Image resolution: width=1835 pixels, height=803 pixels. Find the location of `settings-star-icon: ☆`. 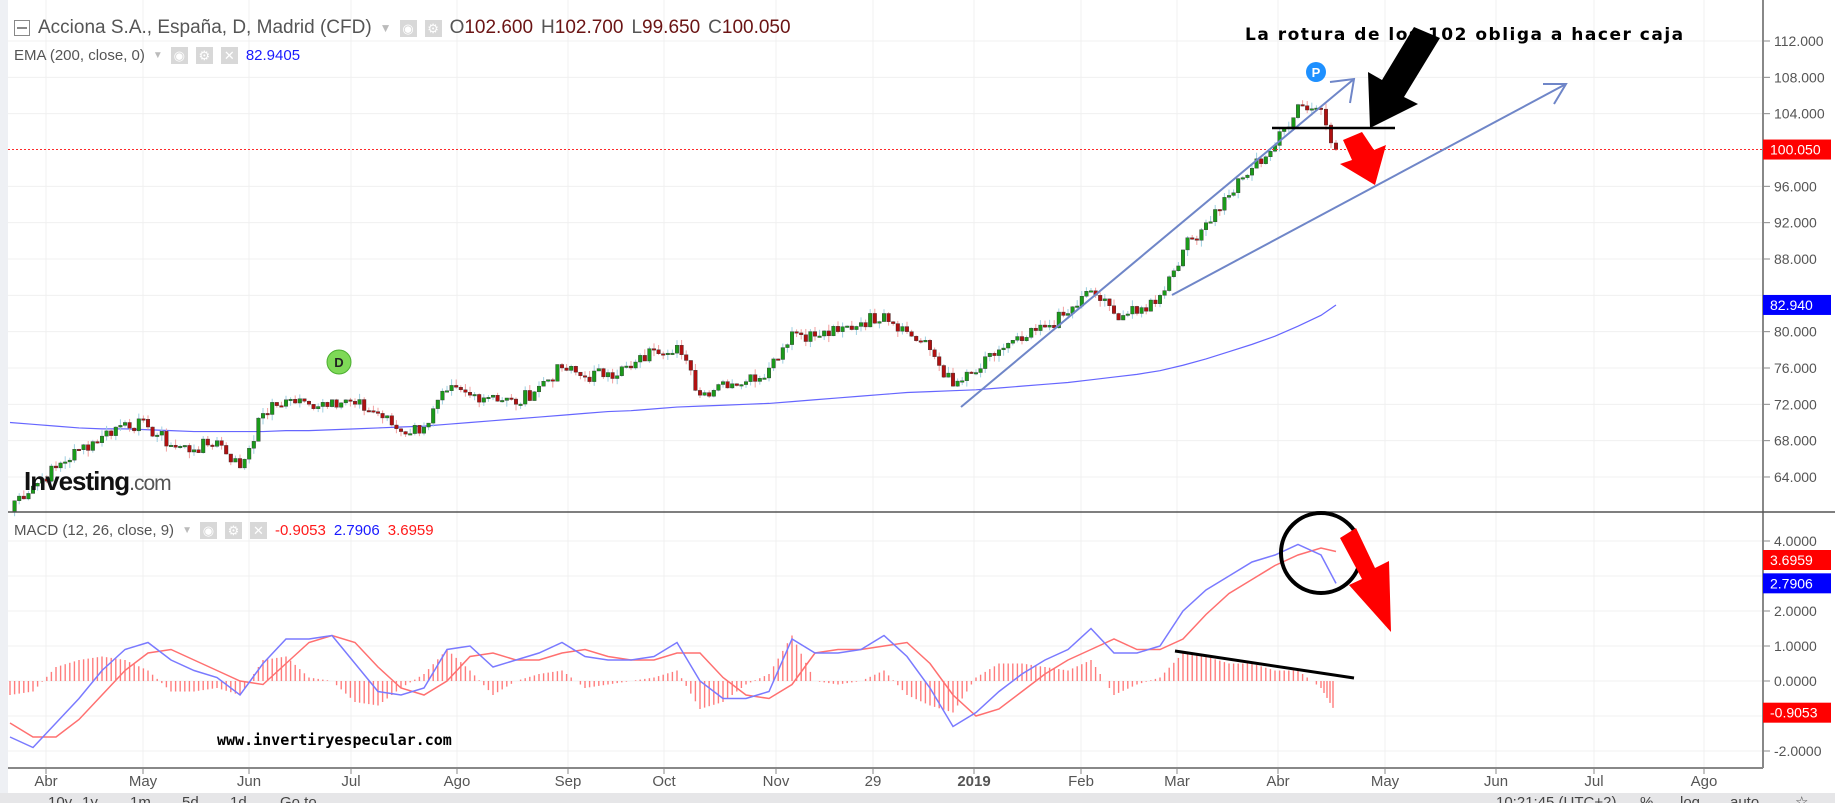

settings-star-icon: ☆ is located at coordinates (1802, 798).